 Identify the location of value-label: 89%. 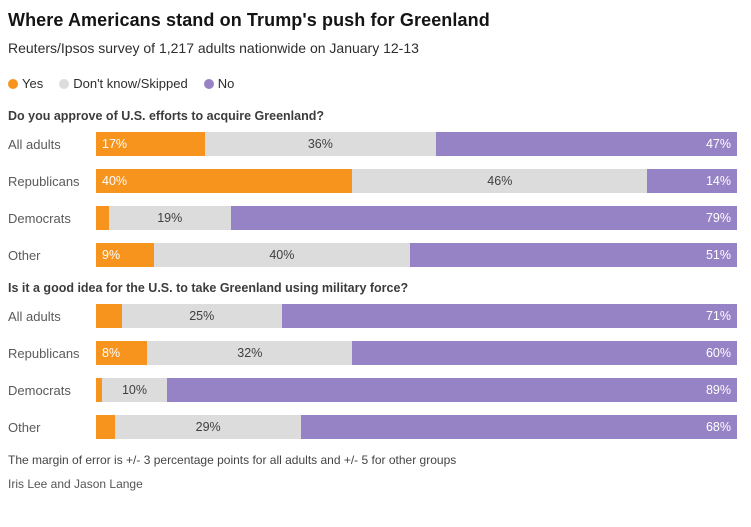
(718, 389).